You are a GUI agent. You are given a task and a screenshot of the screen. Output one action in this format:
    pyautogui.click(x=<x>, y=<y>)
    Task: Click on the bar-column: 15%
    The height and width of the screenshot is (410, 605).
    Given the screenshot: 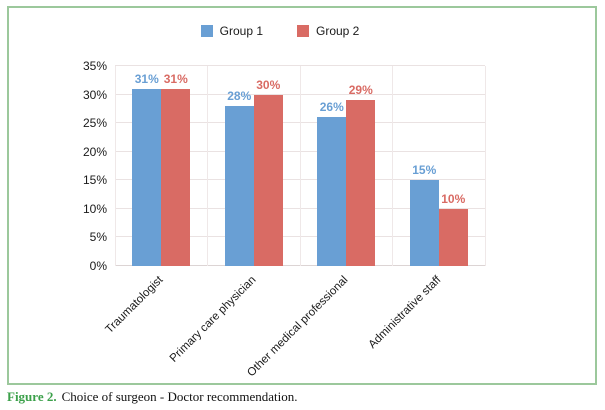 What is the action you would take?
    pyautogui.click(x=424, y=166)
    